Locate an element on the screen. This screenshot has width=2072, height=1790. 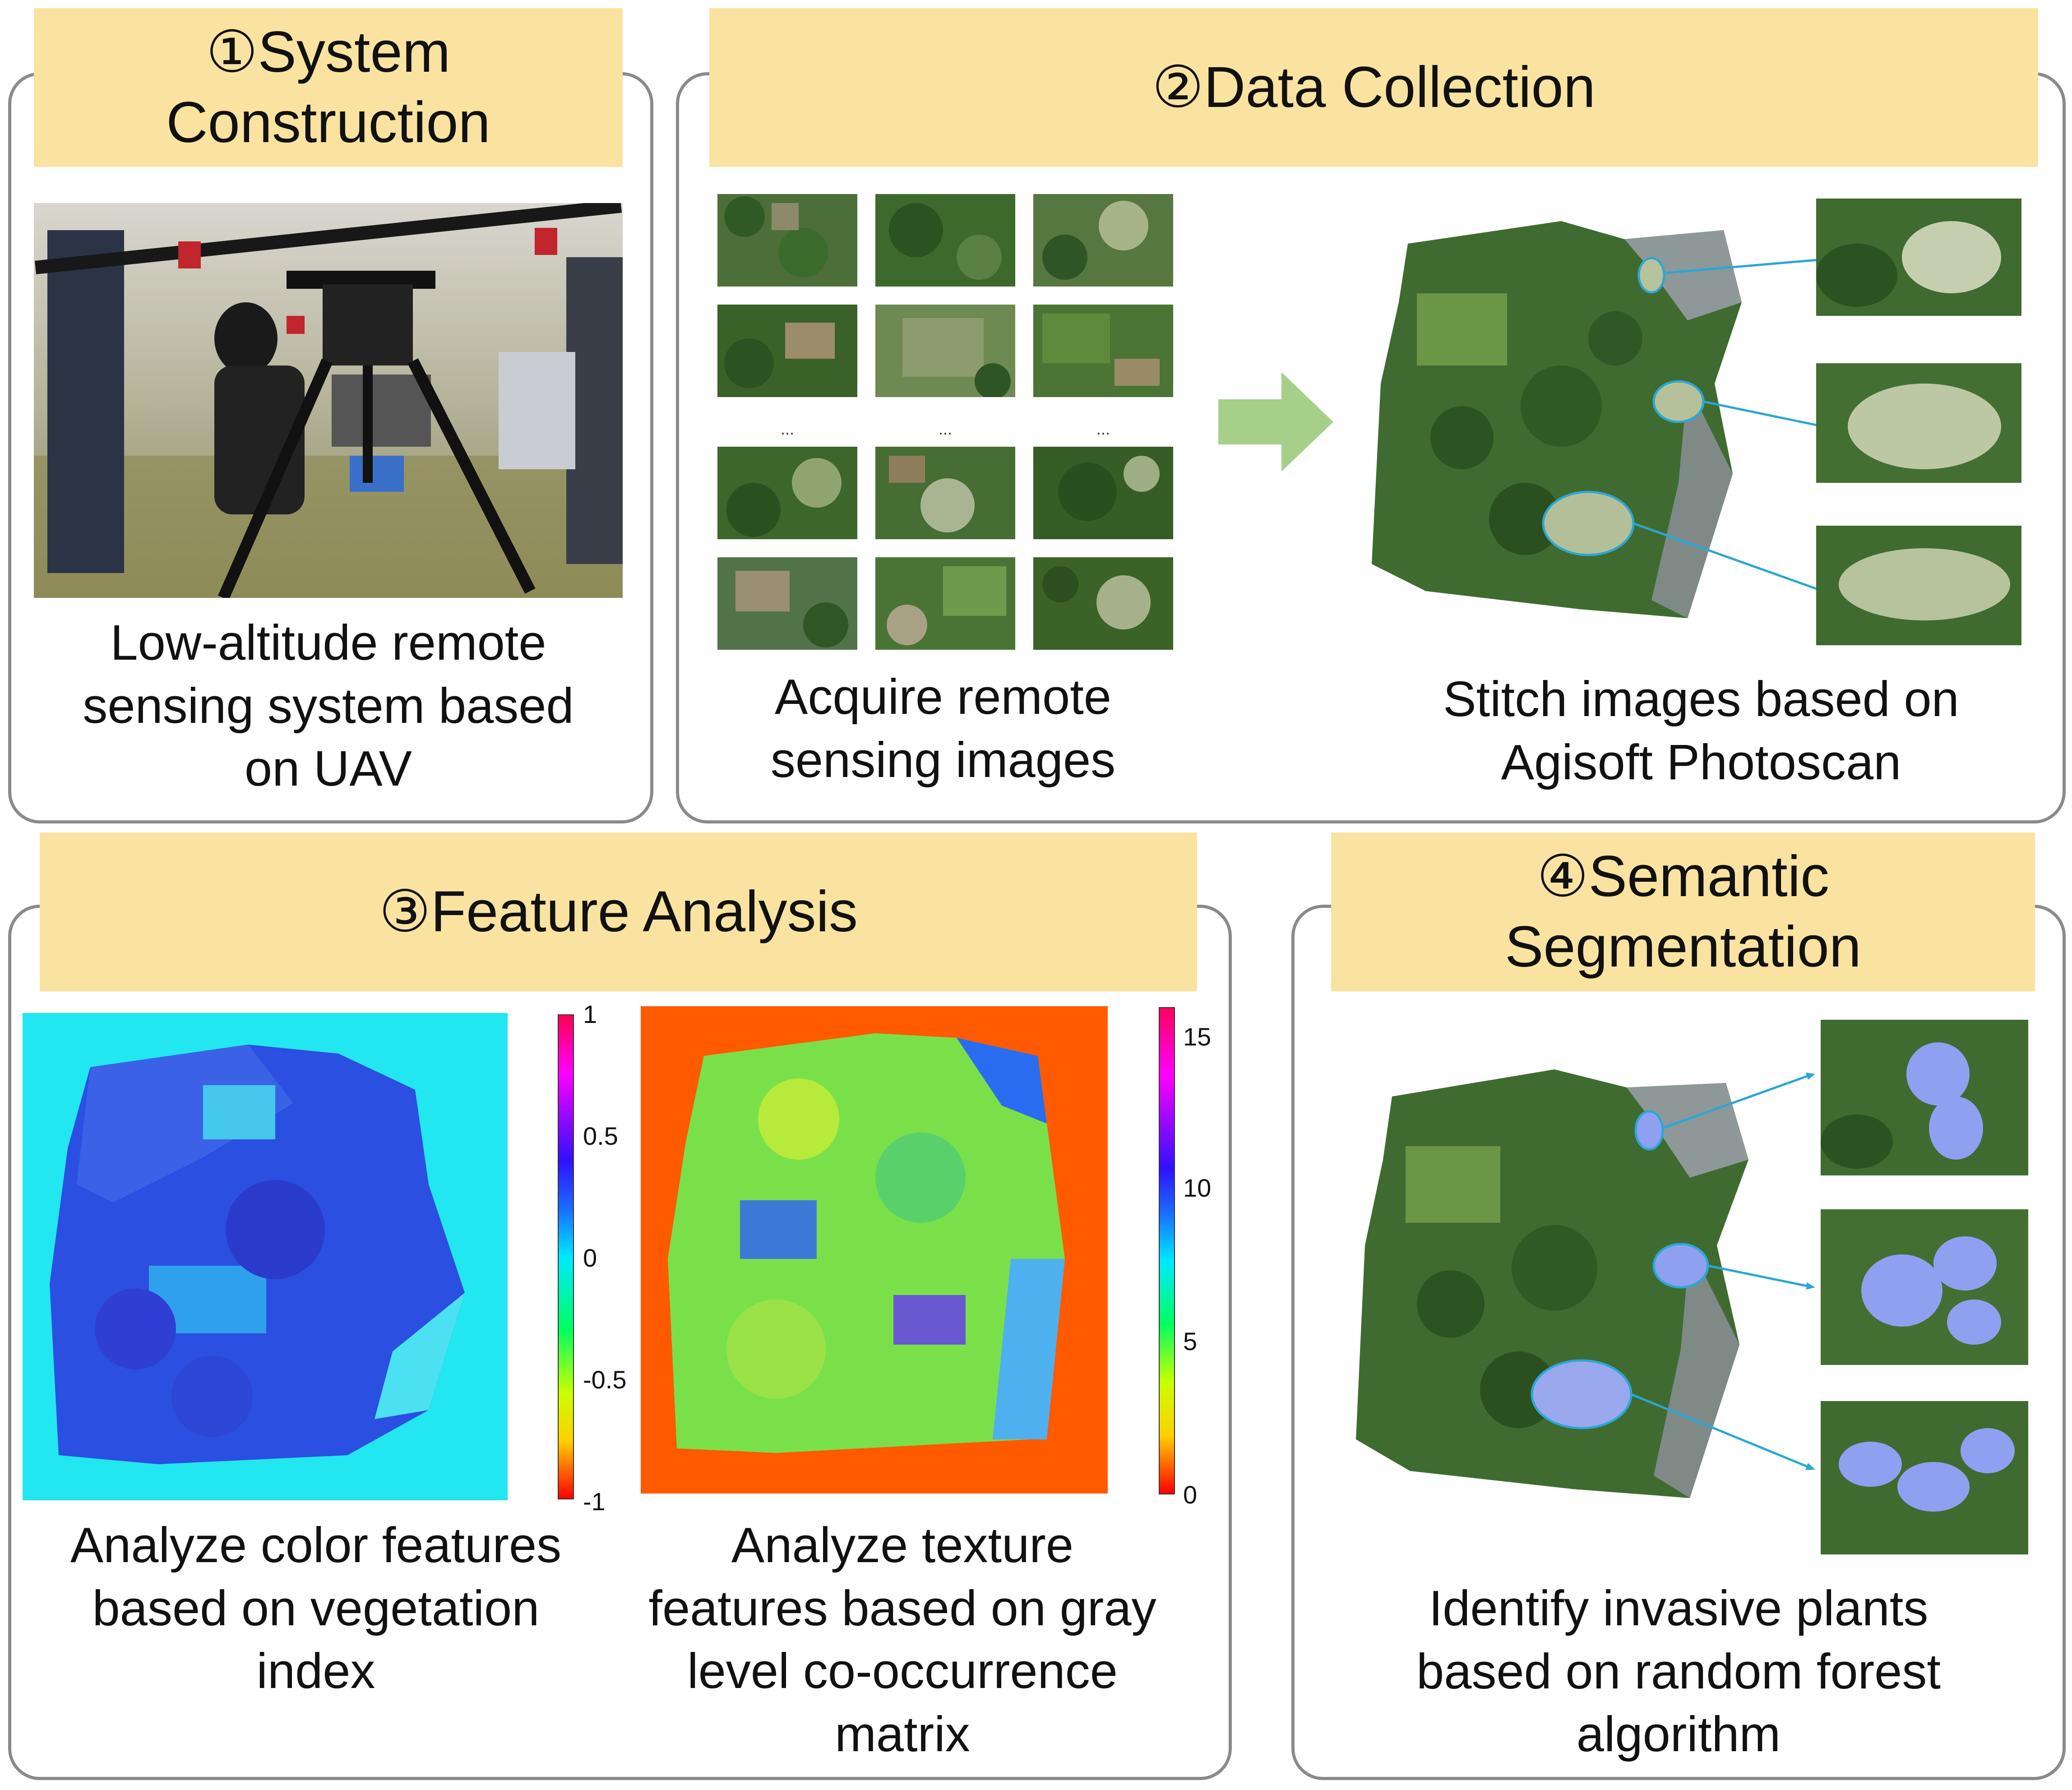
colorbar-left-tick-1: 1 is located at coordinates (590, 1014).